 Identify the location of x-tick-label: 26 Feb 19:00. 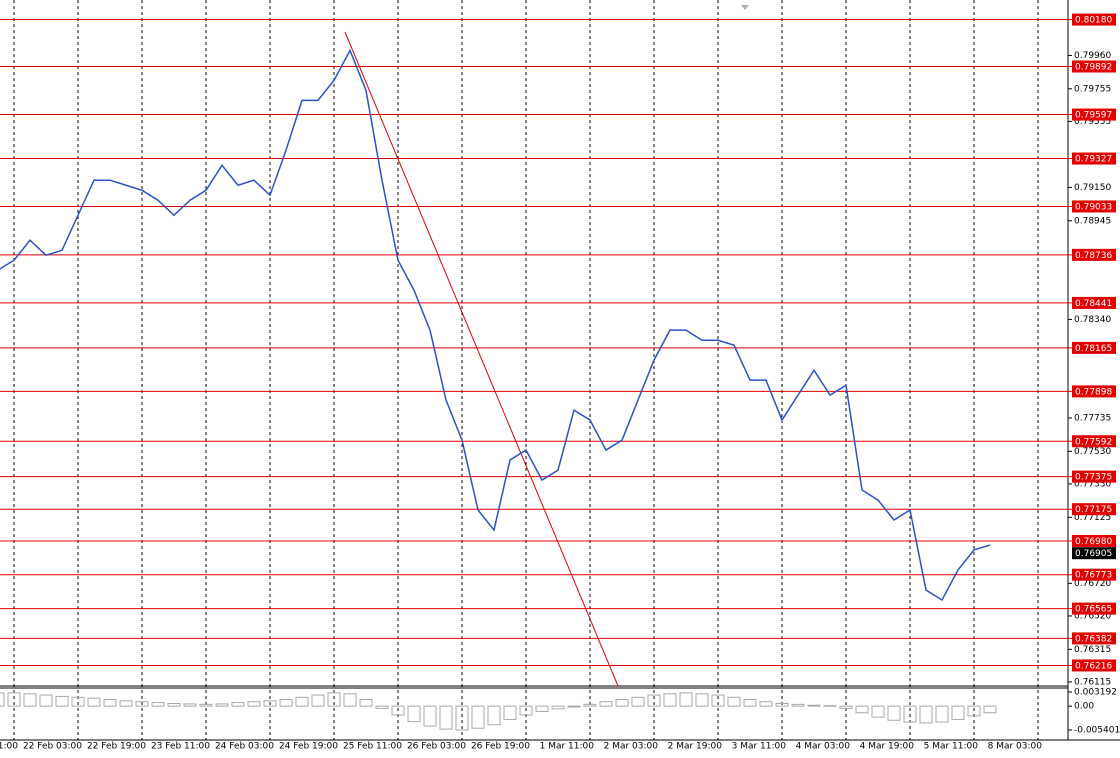
(500, 747).